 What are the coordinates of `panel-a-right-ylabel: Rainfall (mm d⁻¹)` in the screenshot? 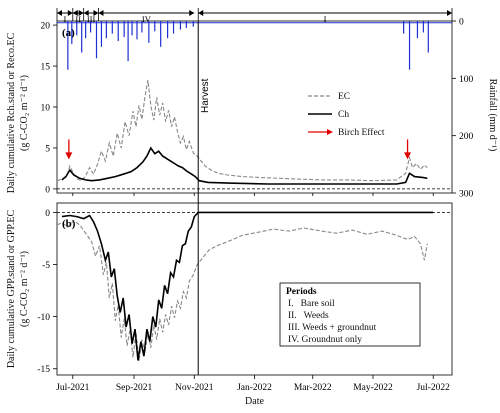 It's located at (492, 115).